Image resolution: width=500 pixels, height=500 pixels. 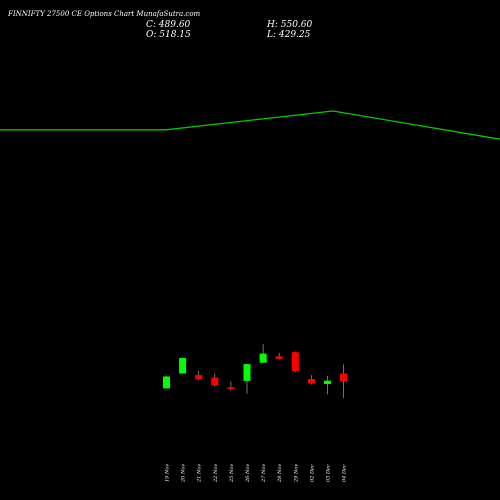 I want to click on x-tick-label: 02 Dec, so click(x=312, y=473).